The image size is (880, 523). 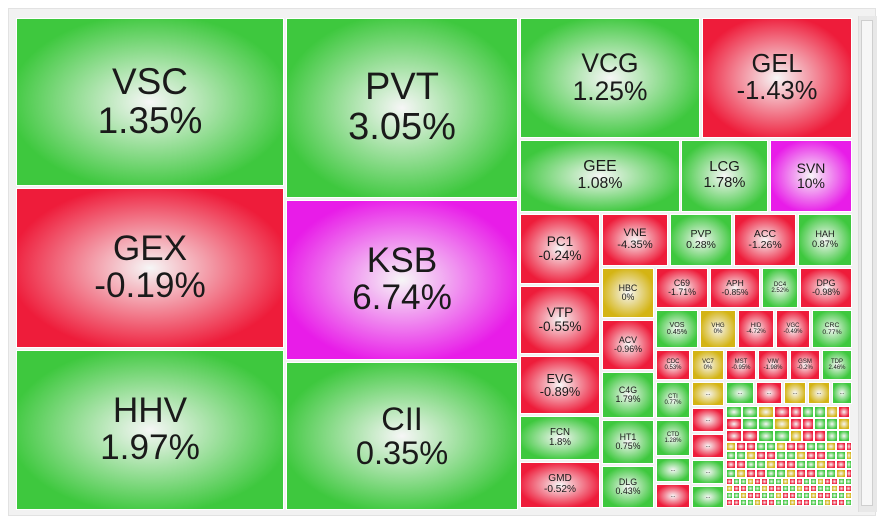 I want to click on stock-tile: HBC 0%, so click(x=628, y=293).